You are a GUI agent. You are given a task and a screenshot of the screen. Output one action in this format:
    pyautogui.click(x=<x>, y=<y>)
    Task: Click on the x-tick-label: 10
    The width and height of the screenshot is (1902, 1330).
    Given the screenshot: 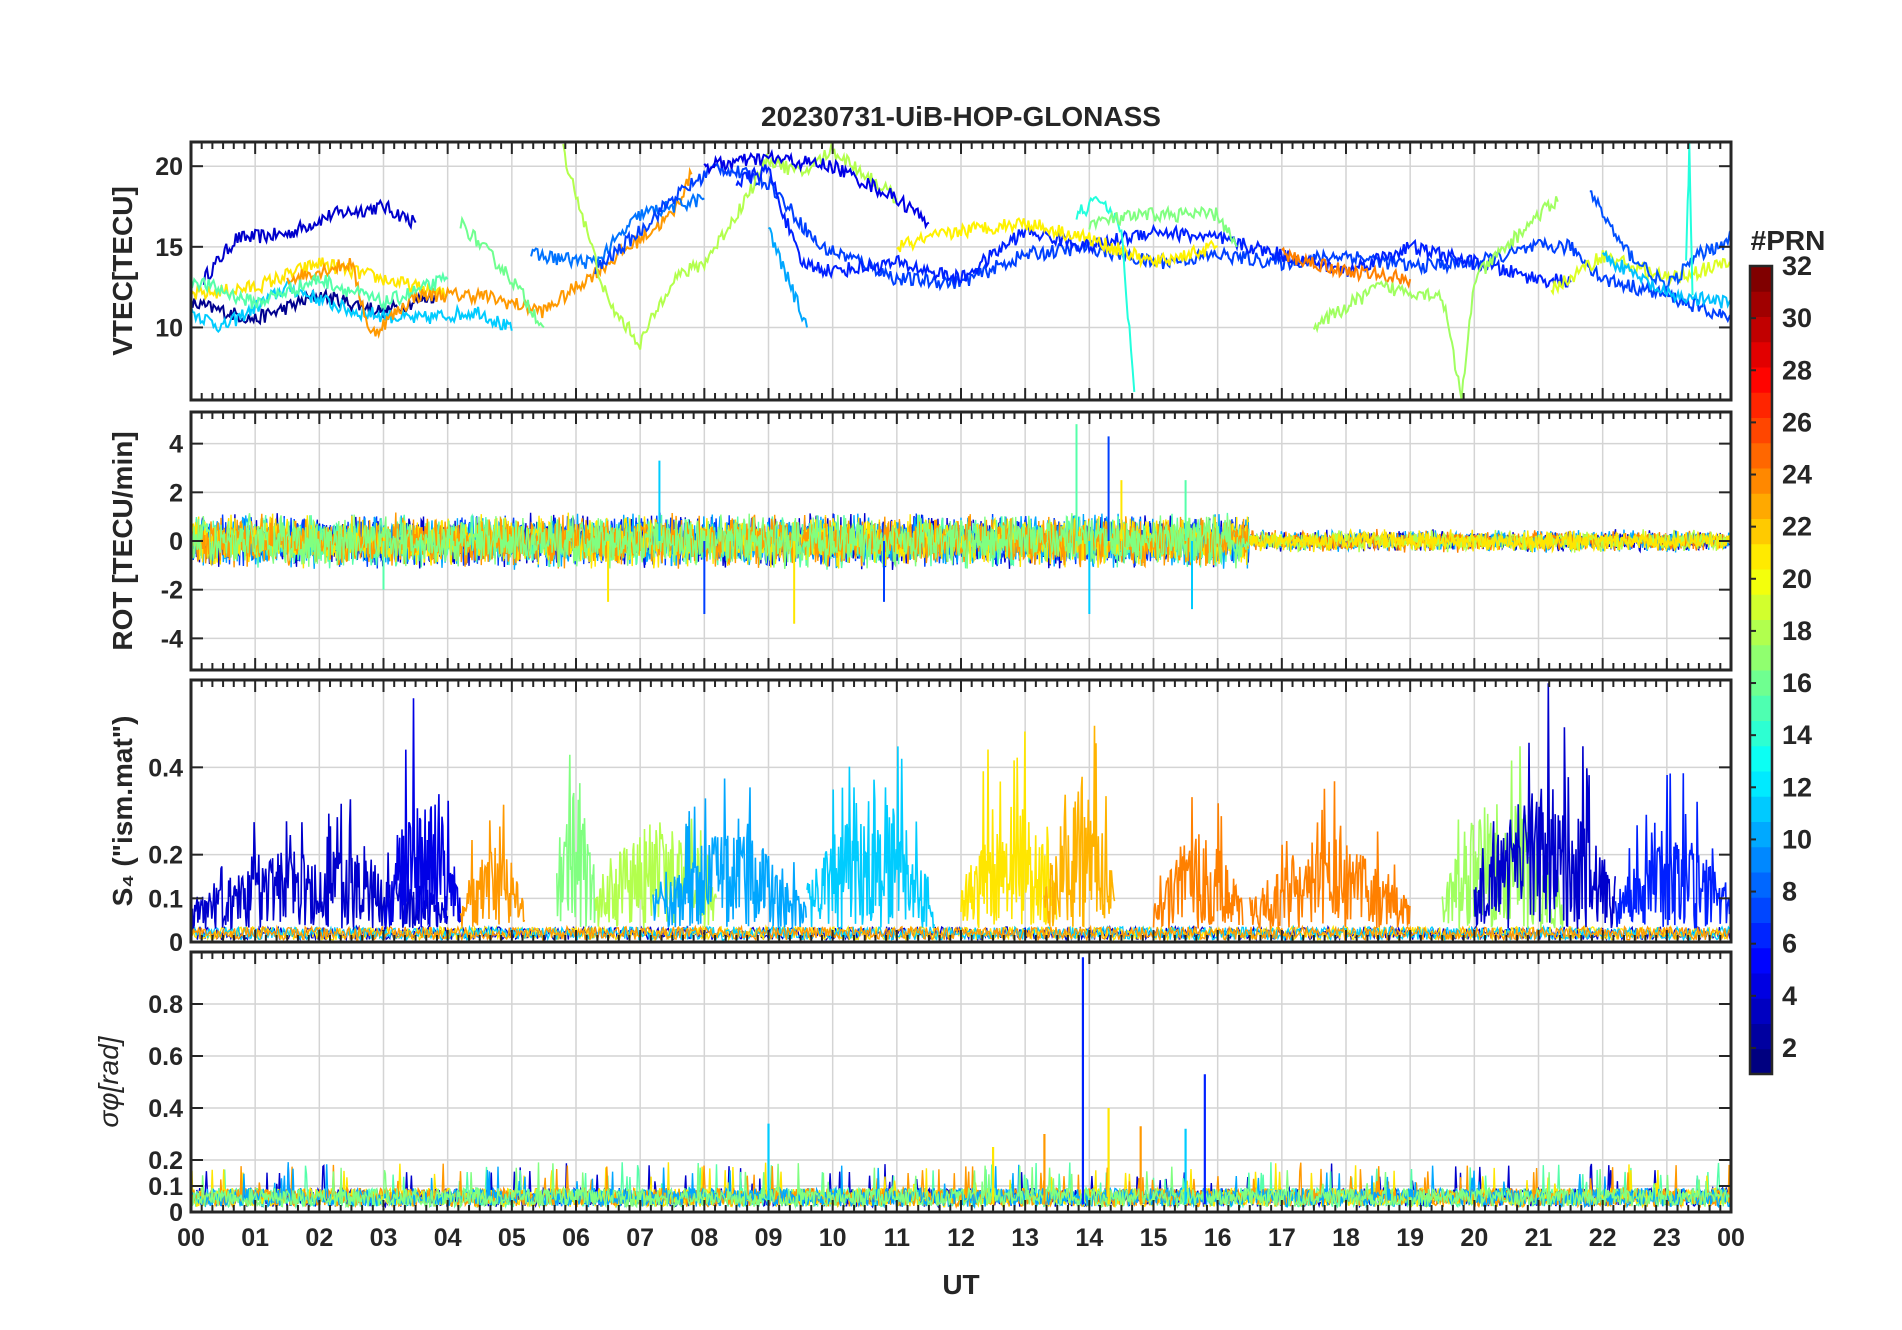 What is the action you would take?
    pyautogui.click(x=833, y=1238)
    